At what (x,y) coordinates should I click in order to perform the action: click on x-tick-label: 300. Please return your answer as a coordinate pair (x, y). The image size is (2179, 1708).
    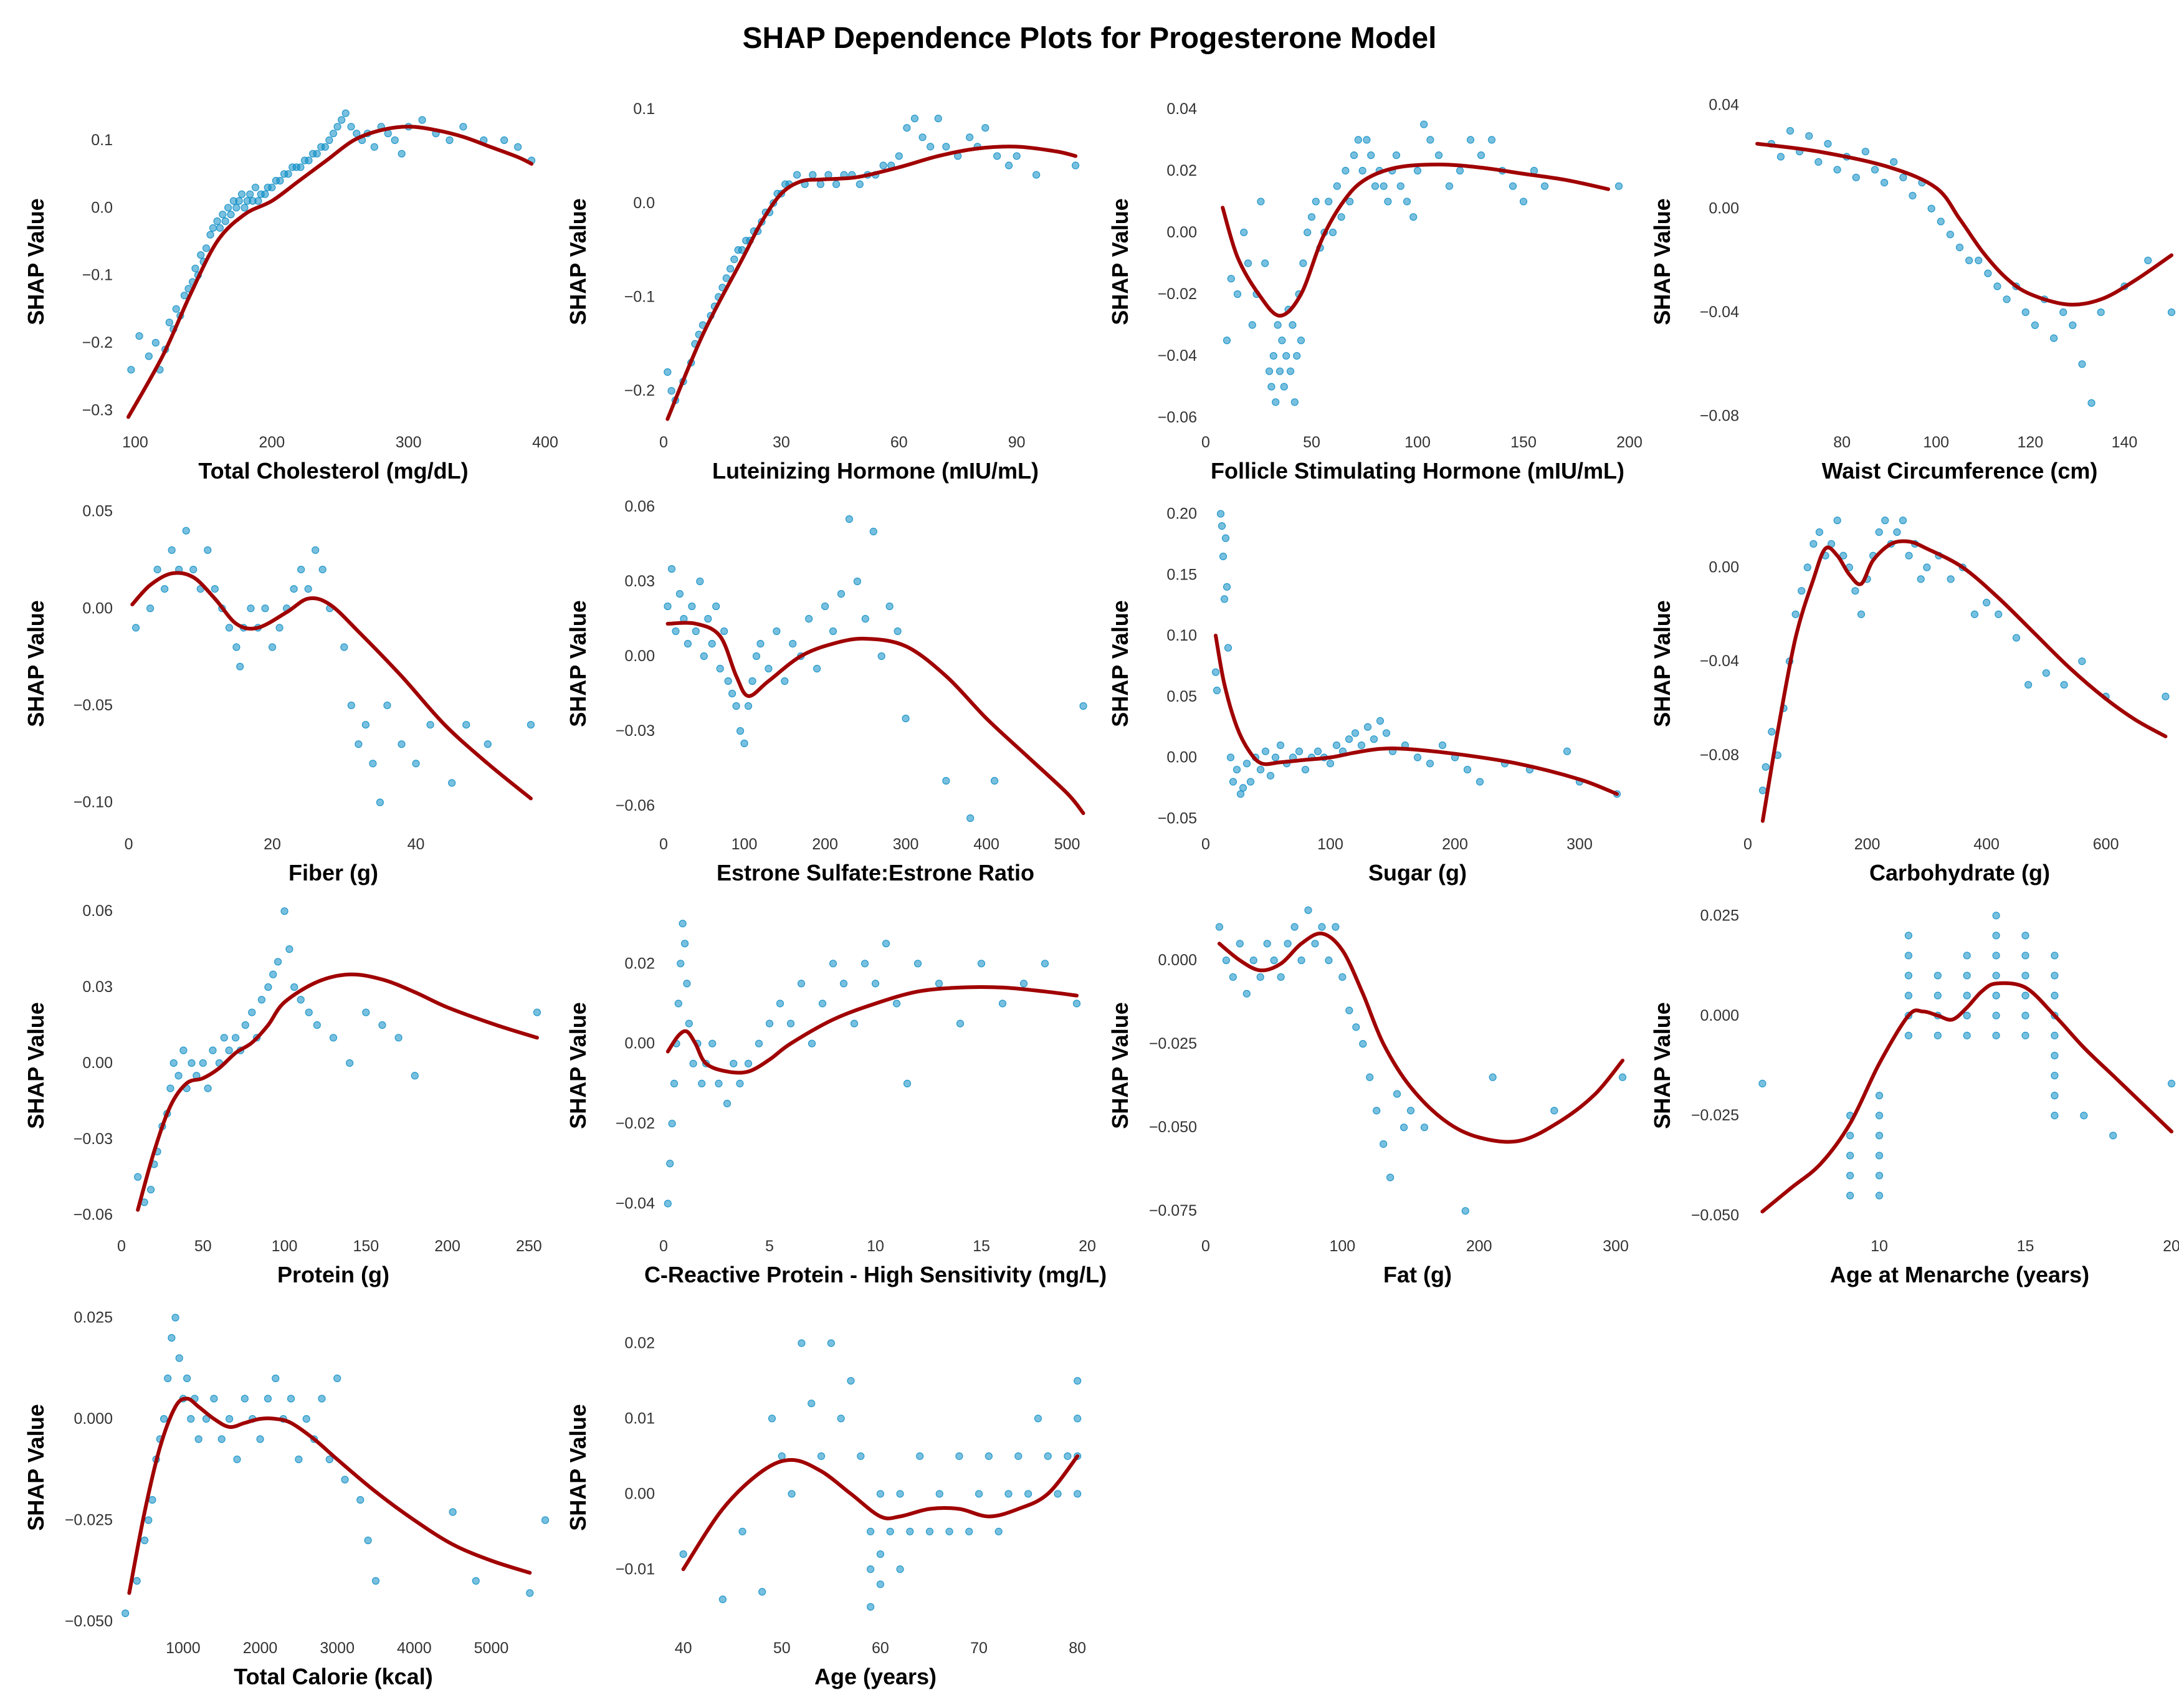
    Looking at the image, I should click on (1616, 1246).